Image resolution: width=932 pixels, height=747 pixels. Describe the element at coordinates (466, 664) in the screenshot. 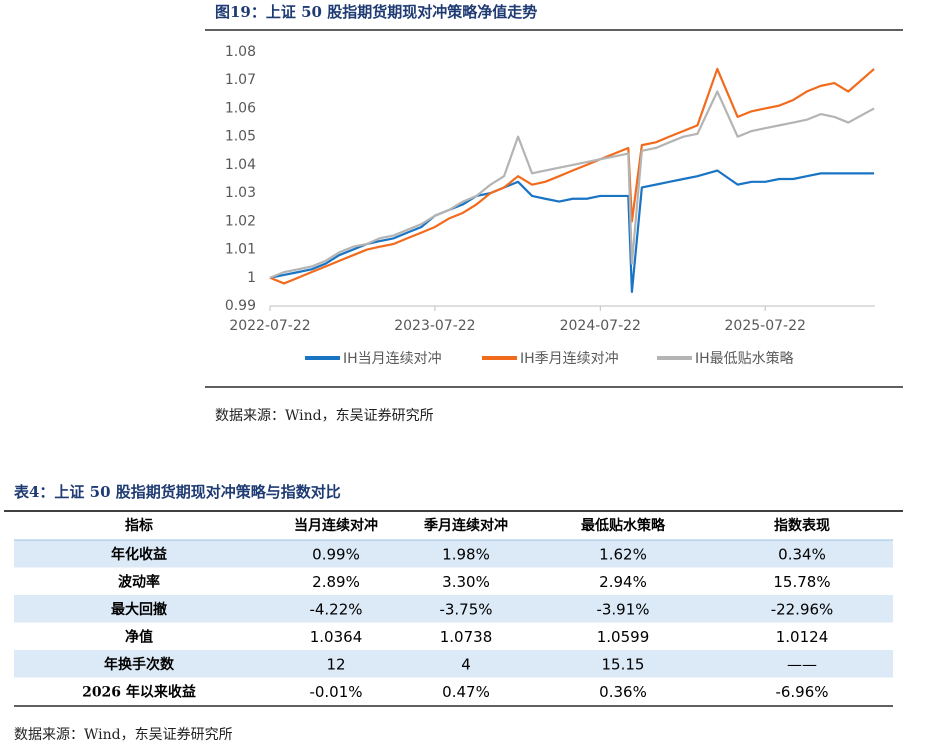

I see `table-cell: 4` at that location.